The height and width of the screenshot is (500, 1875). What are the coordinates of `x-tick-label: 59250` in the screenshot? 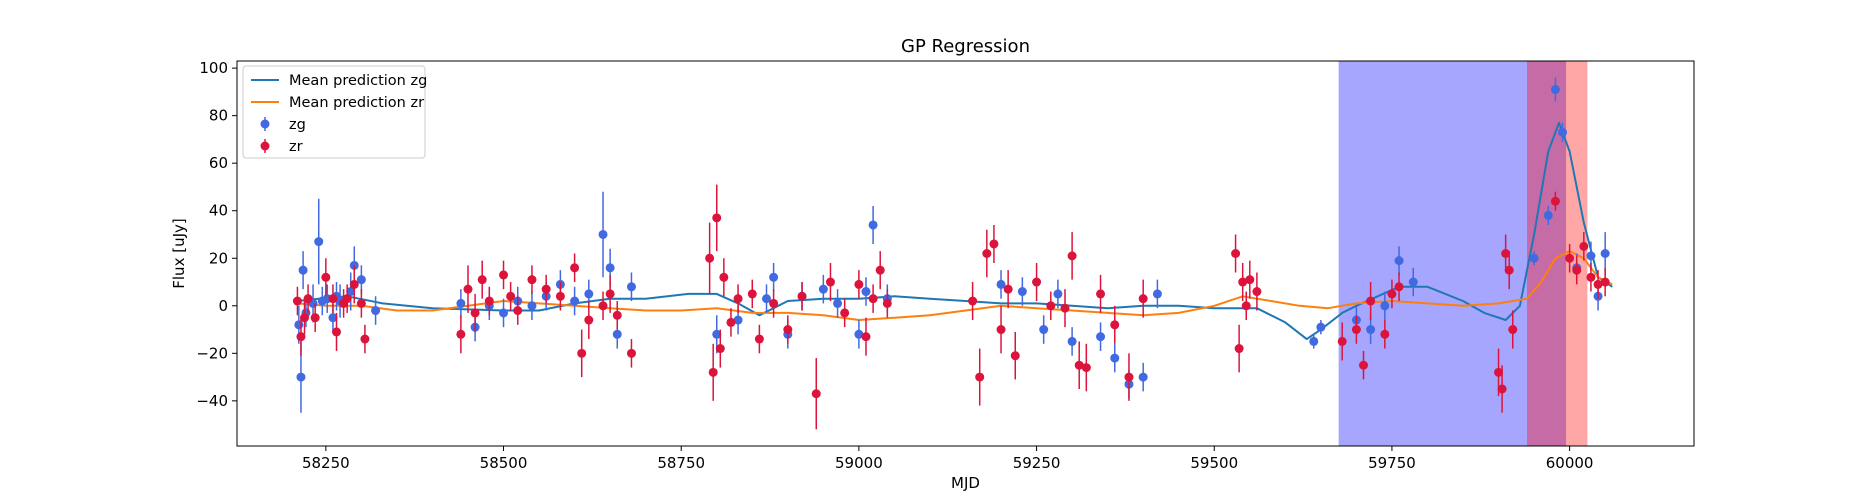 It's located at (1037, 463).